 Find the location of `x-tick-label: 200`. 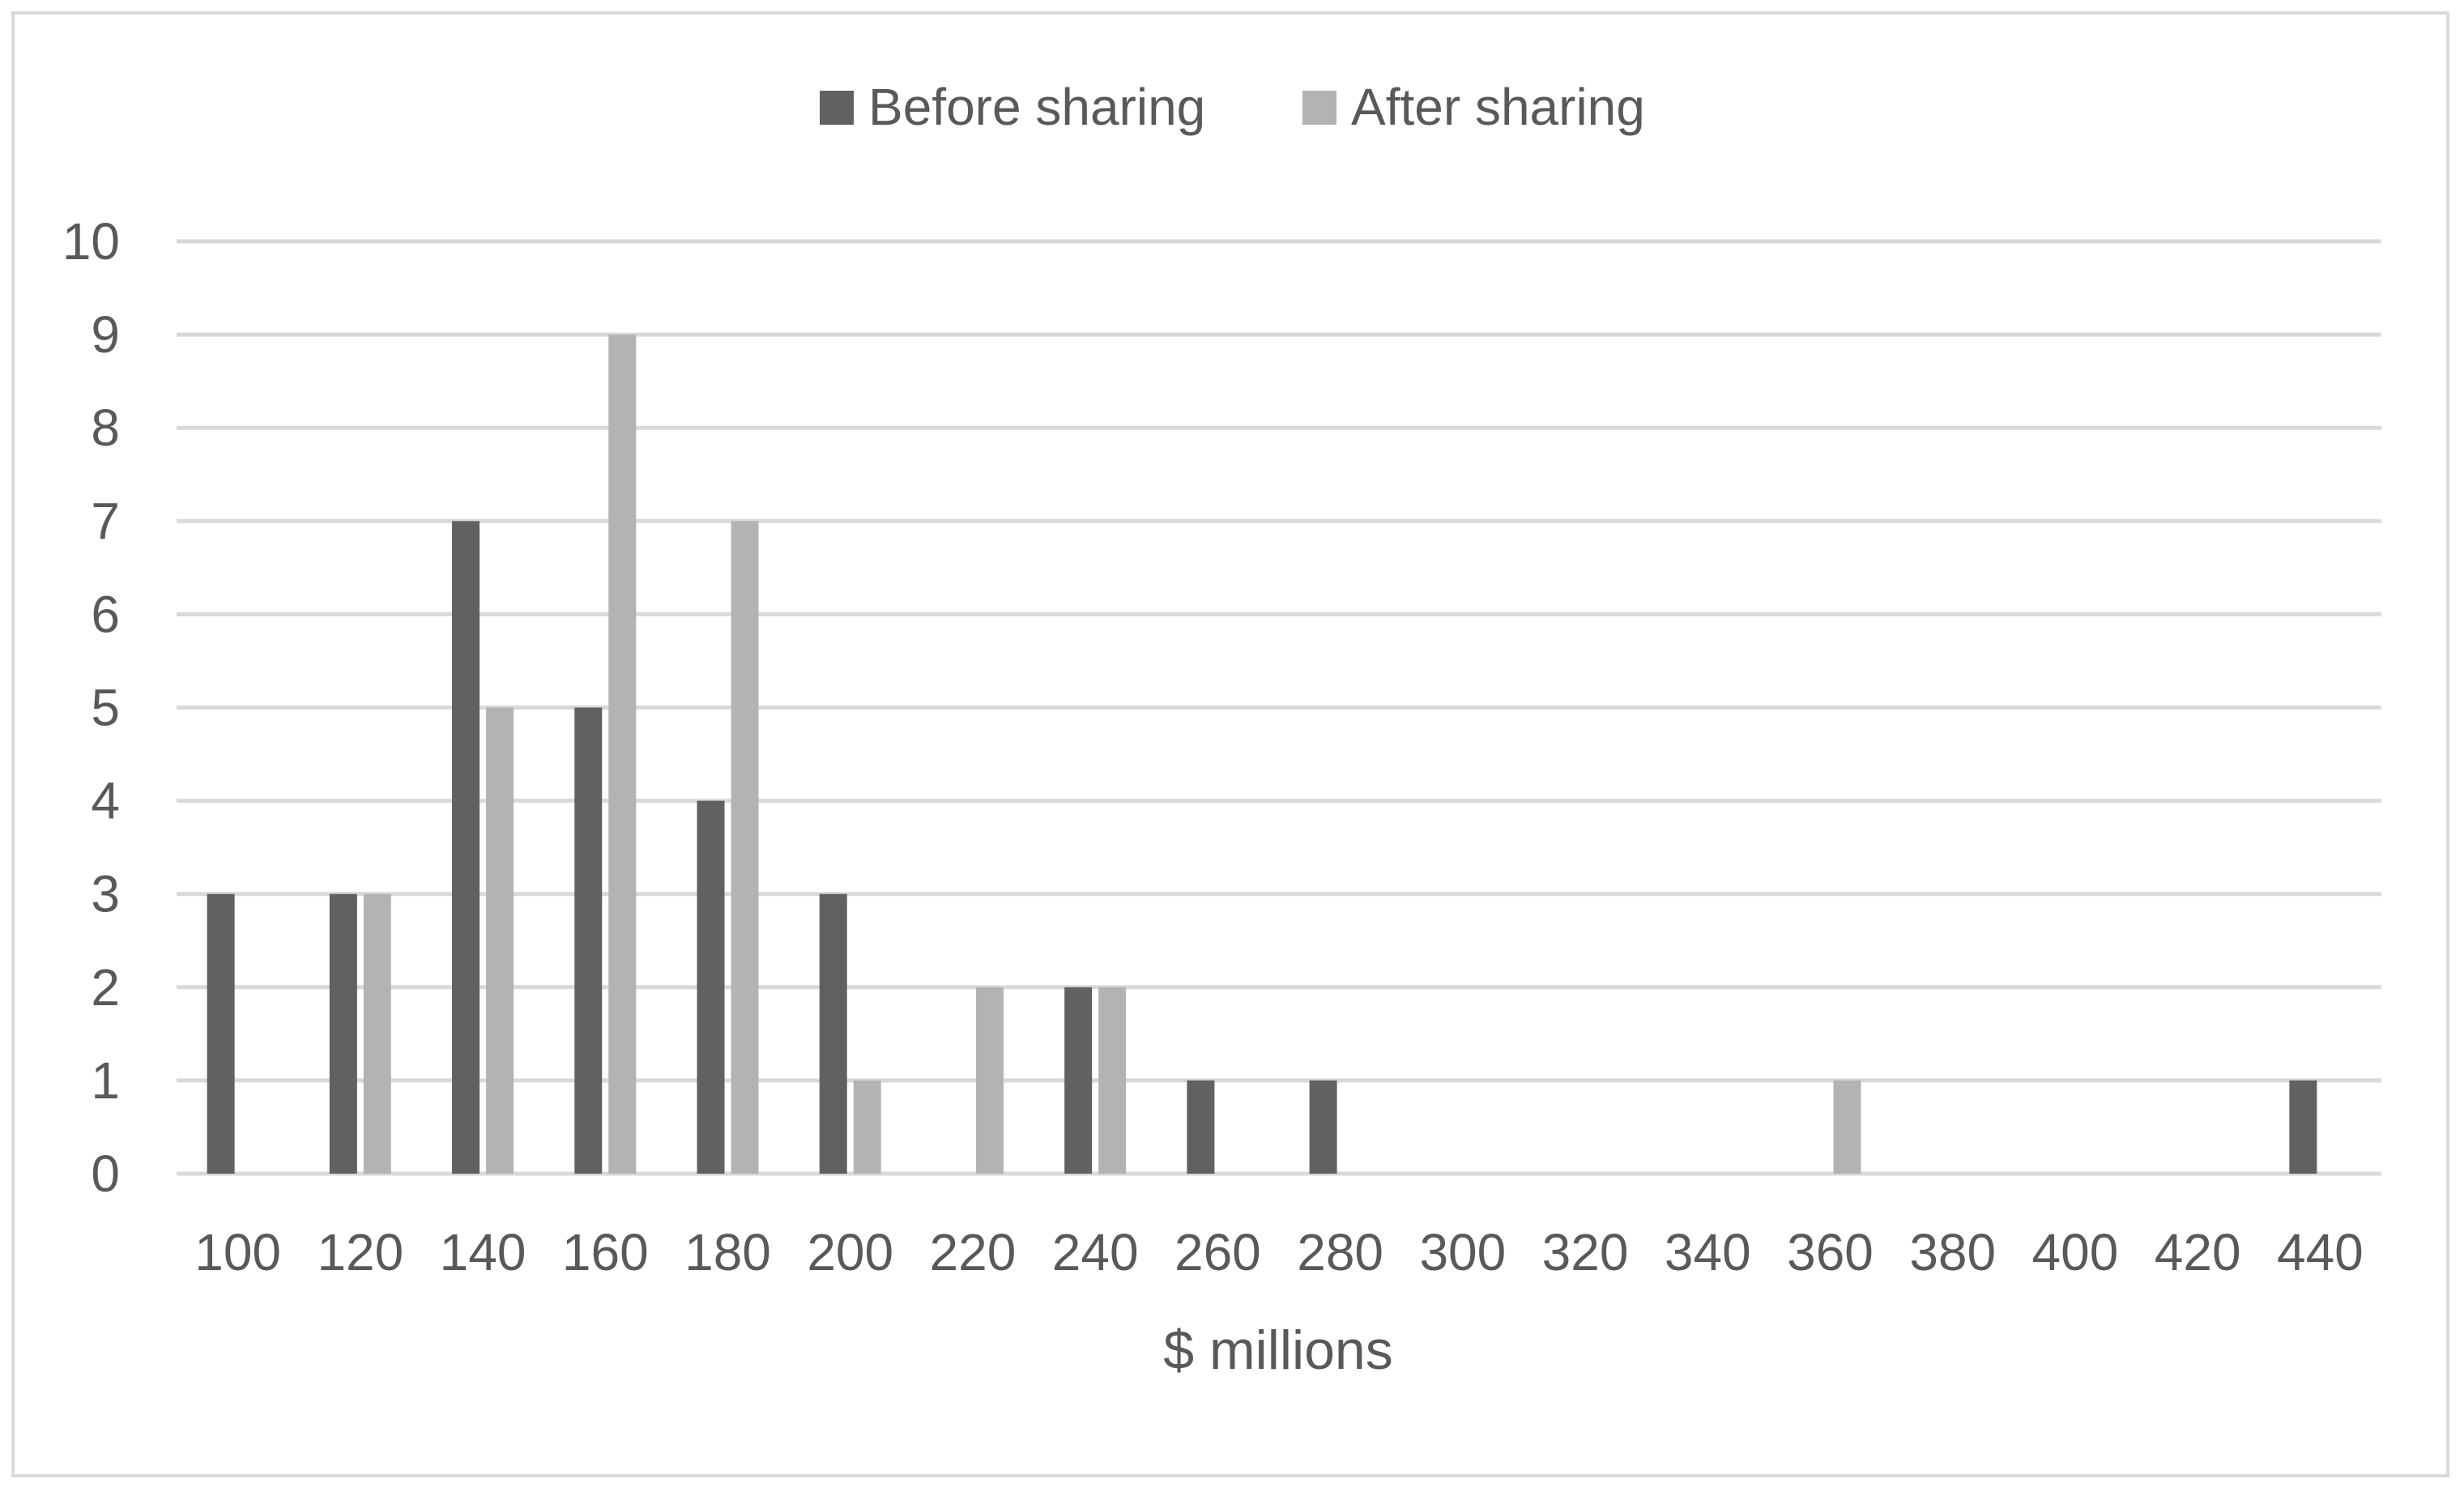

x-tick-label: 200 is located at coordinates (850, 1252).